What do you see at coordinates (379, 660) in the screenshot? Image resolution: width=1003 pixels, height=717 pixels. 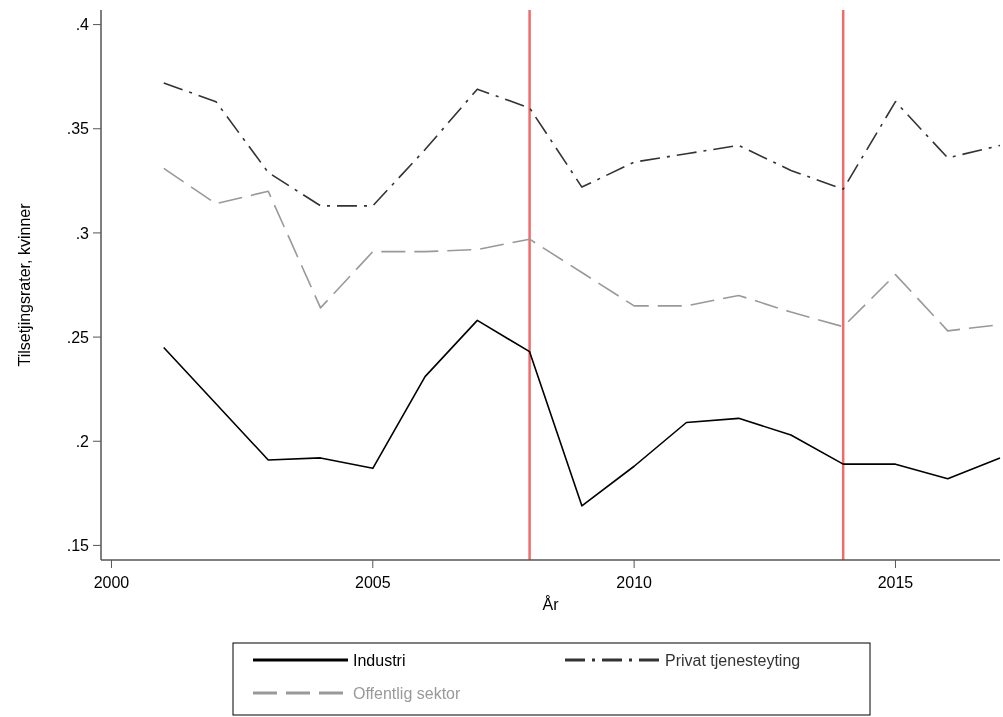 I see `text: Industri` at bounding box center [379, 660].